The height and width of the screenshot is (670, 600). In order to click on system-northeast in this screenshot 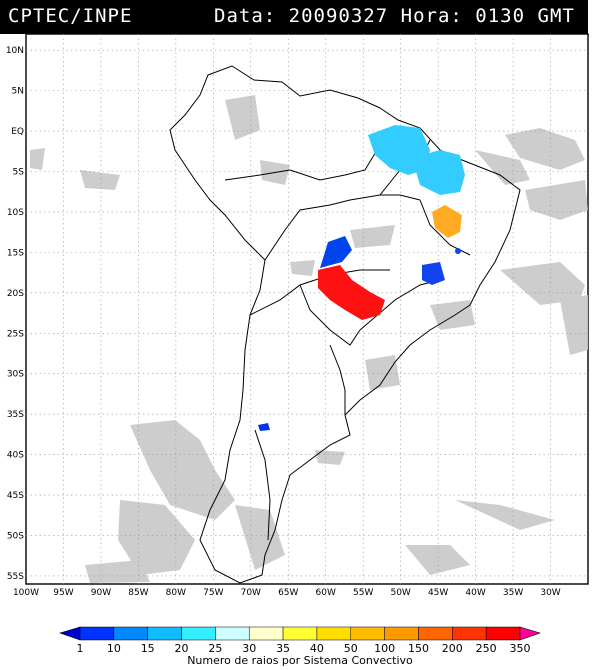, I will do `click(438, 172)`.